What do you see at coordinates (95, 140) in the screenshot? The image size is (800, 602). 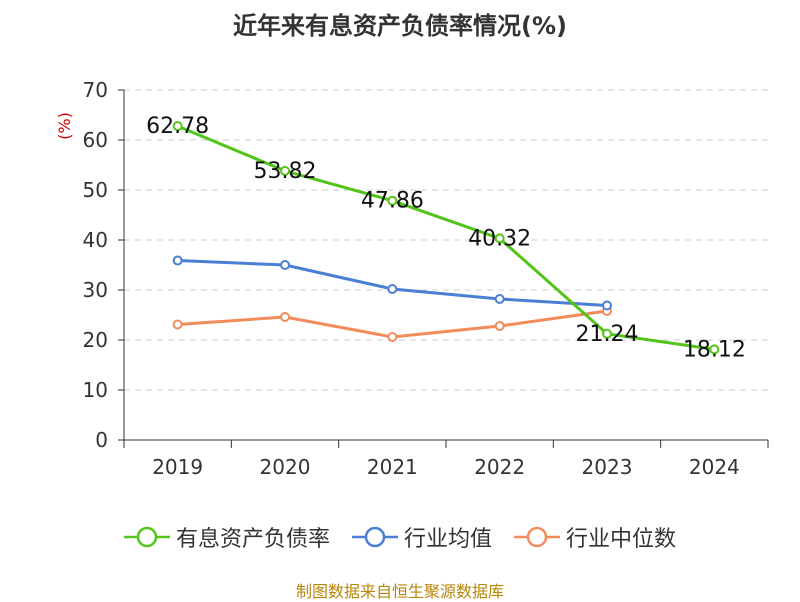 I see `y-tick-label: 60` at bounding box center [95, 140].